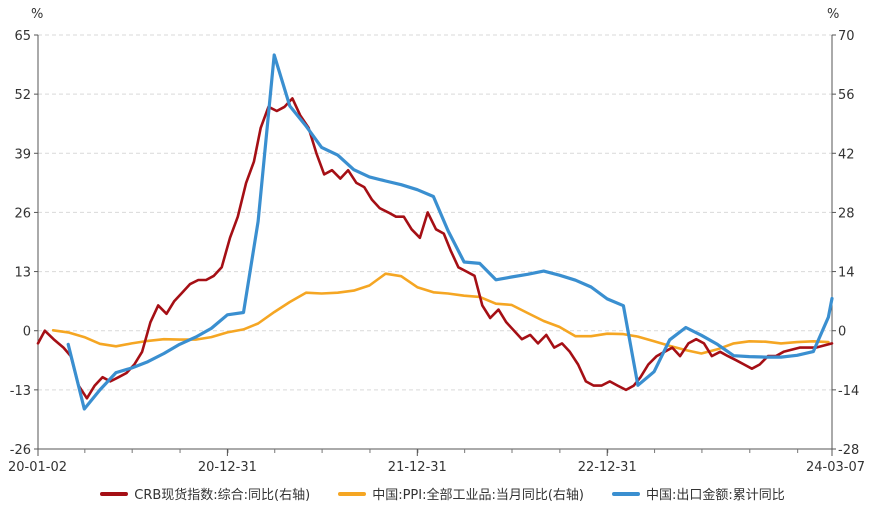 The width and height of the screenshot is (885, 513). I want to click on x-tick-label: 20-01-02, so click(37, 467).